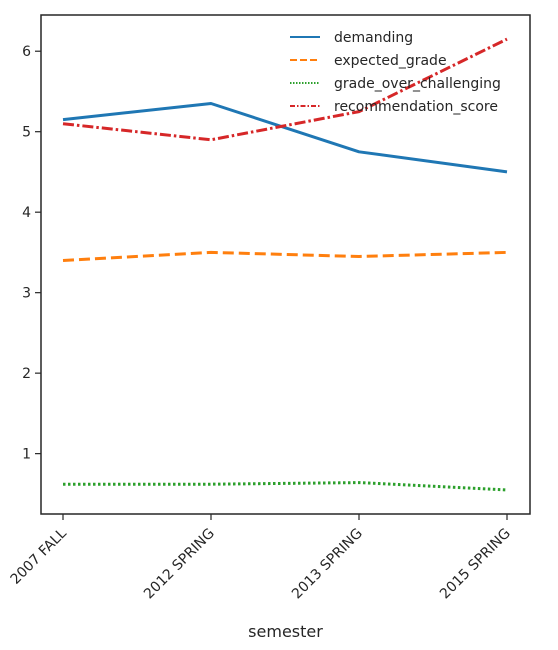  What do you see at coordinates (26, 455) in the screenshot?
I see `y-tick-label: 1` at bounding box center [26, 455].